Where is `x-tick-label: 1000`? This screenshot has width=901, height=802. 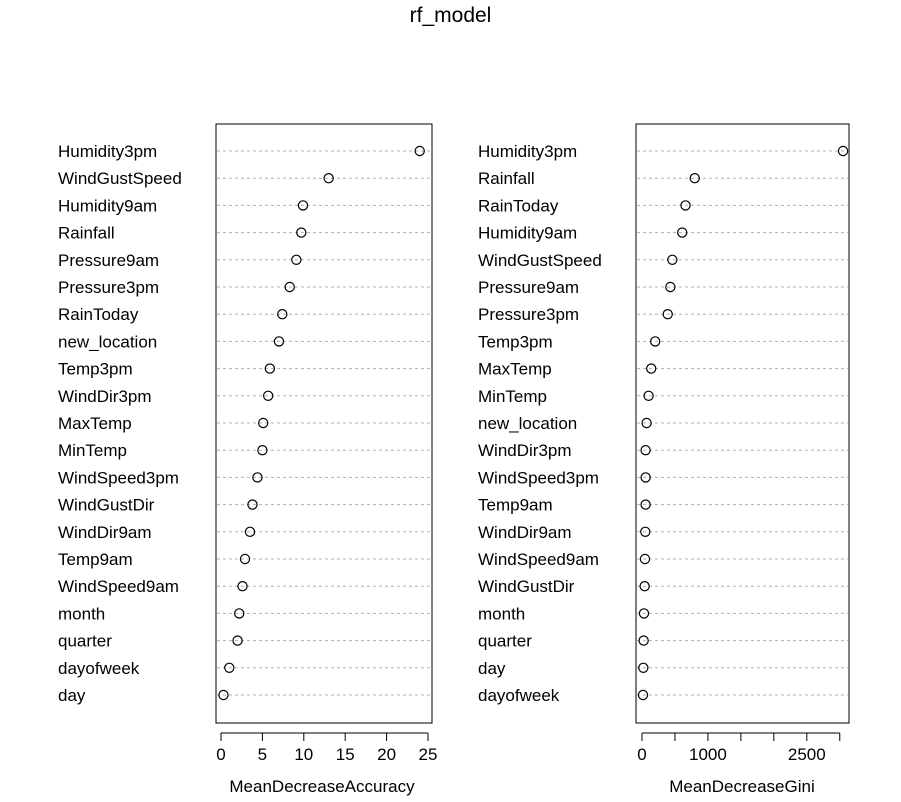
x-tick-label: 1000 is located at coordinates (708, 754).